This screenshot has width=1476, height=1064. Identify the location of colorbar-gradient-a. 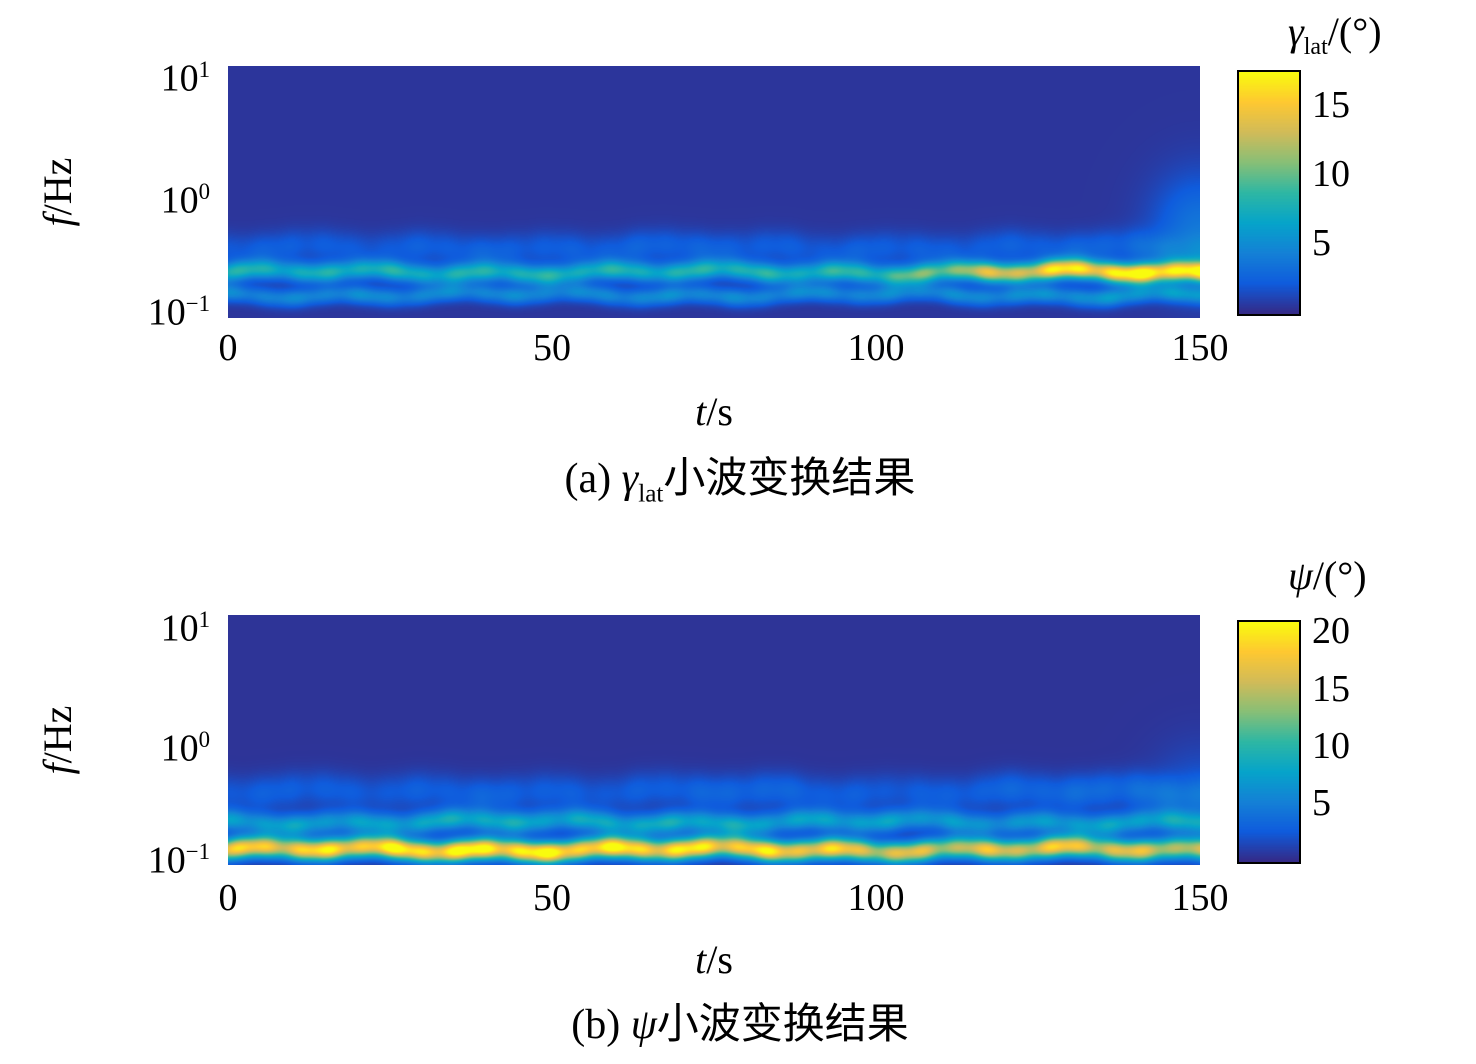
(1269, 193).